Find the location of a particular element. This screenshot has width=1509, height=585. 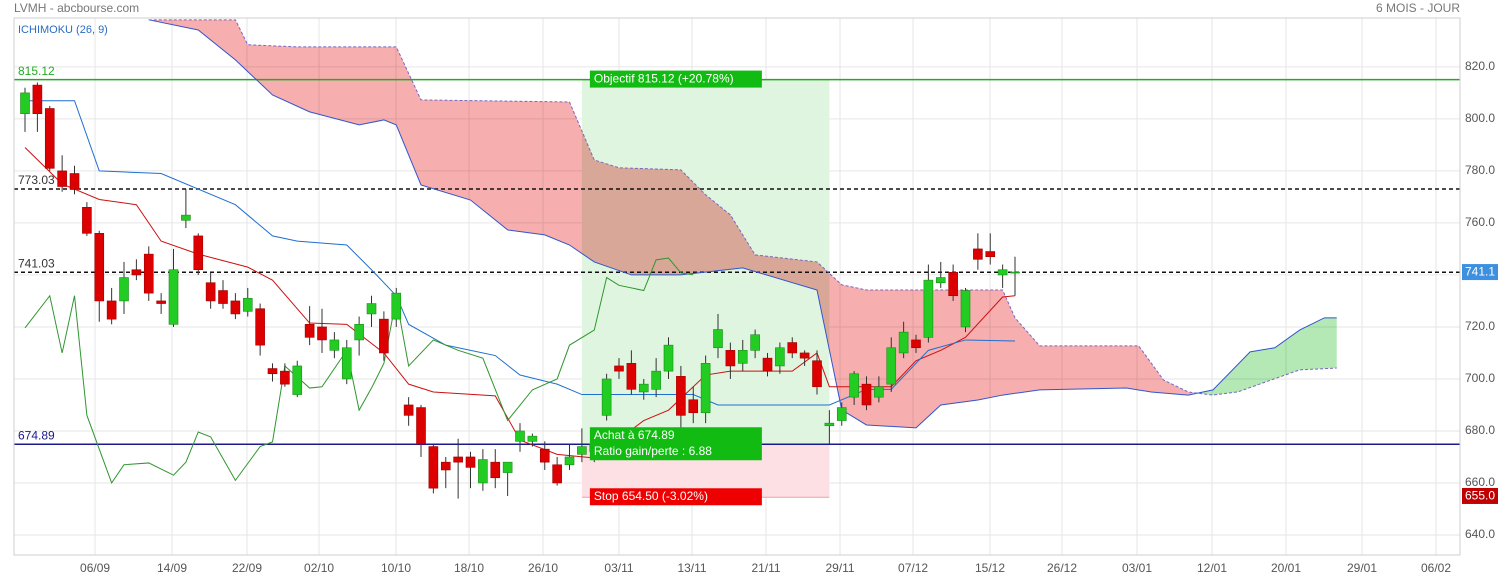

level-label: 773.03 is located at coordinates (36, 180).